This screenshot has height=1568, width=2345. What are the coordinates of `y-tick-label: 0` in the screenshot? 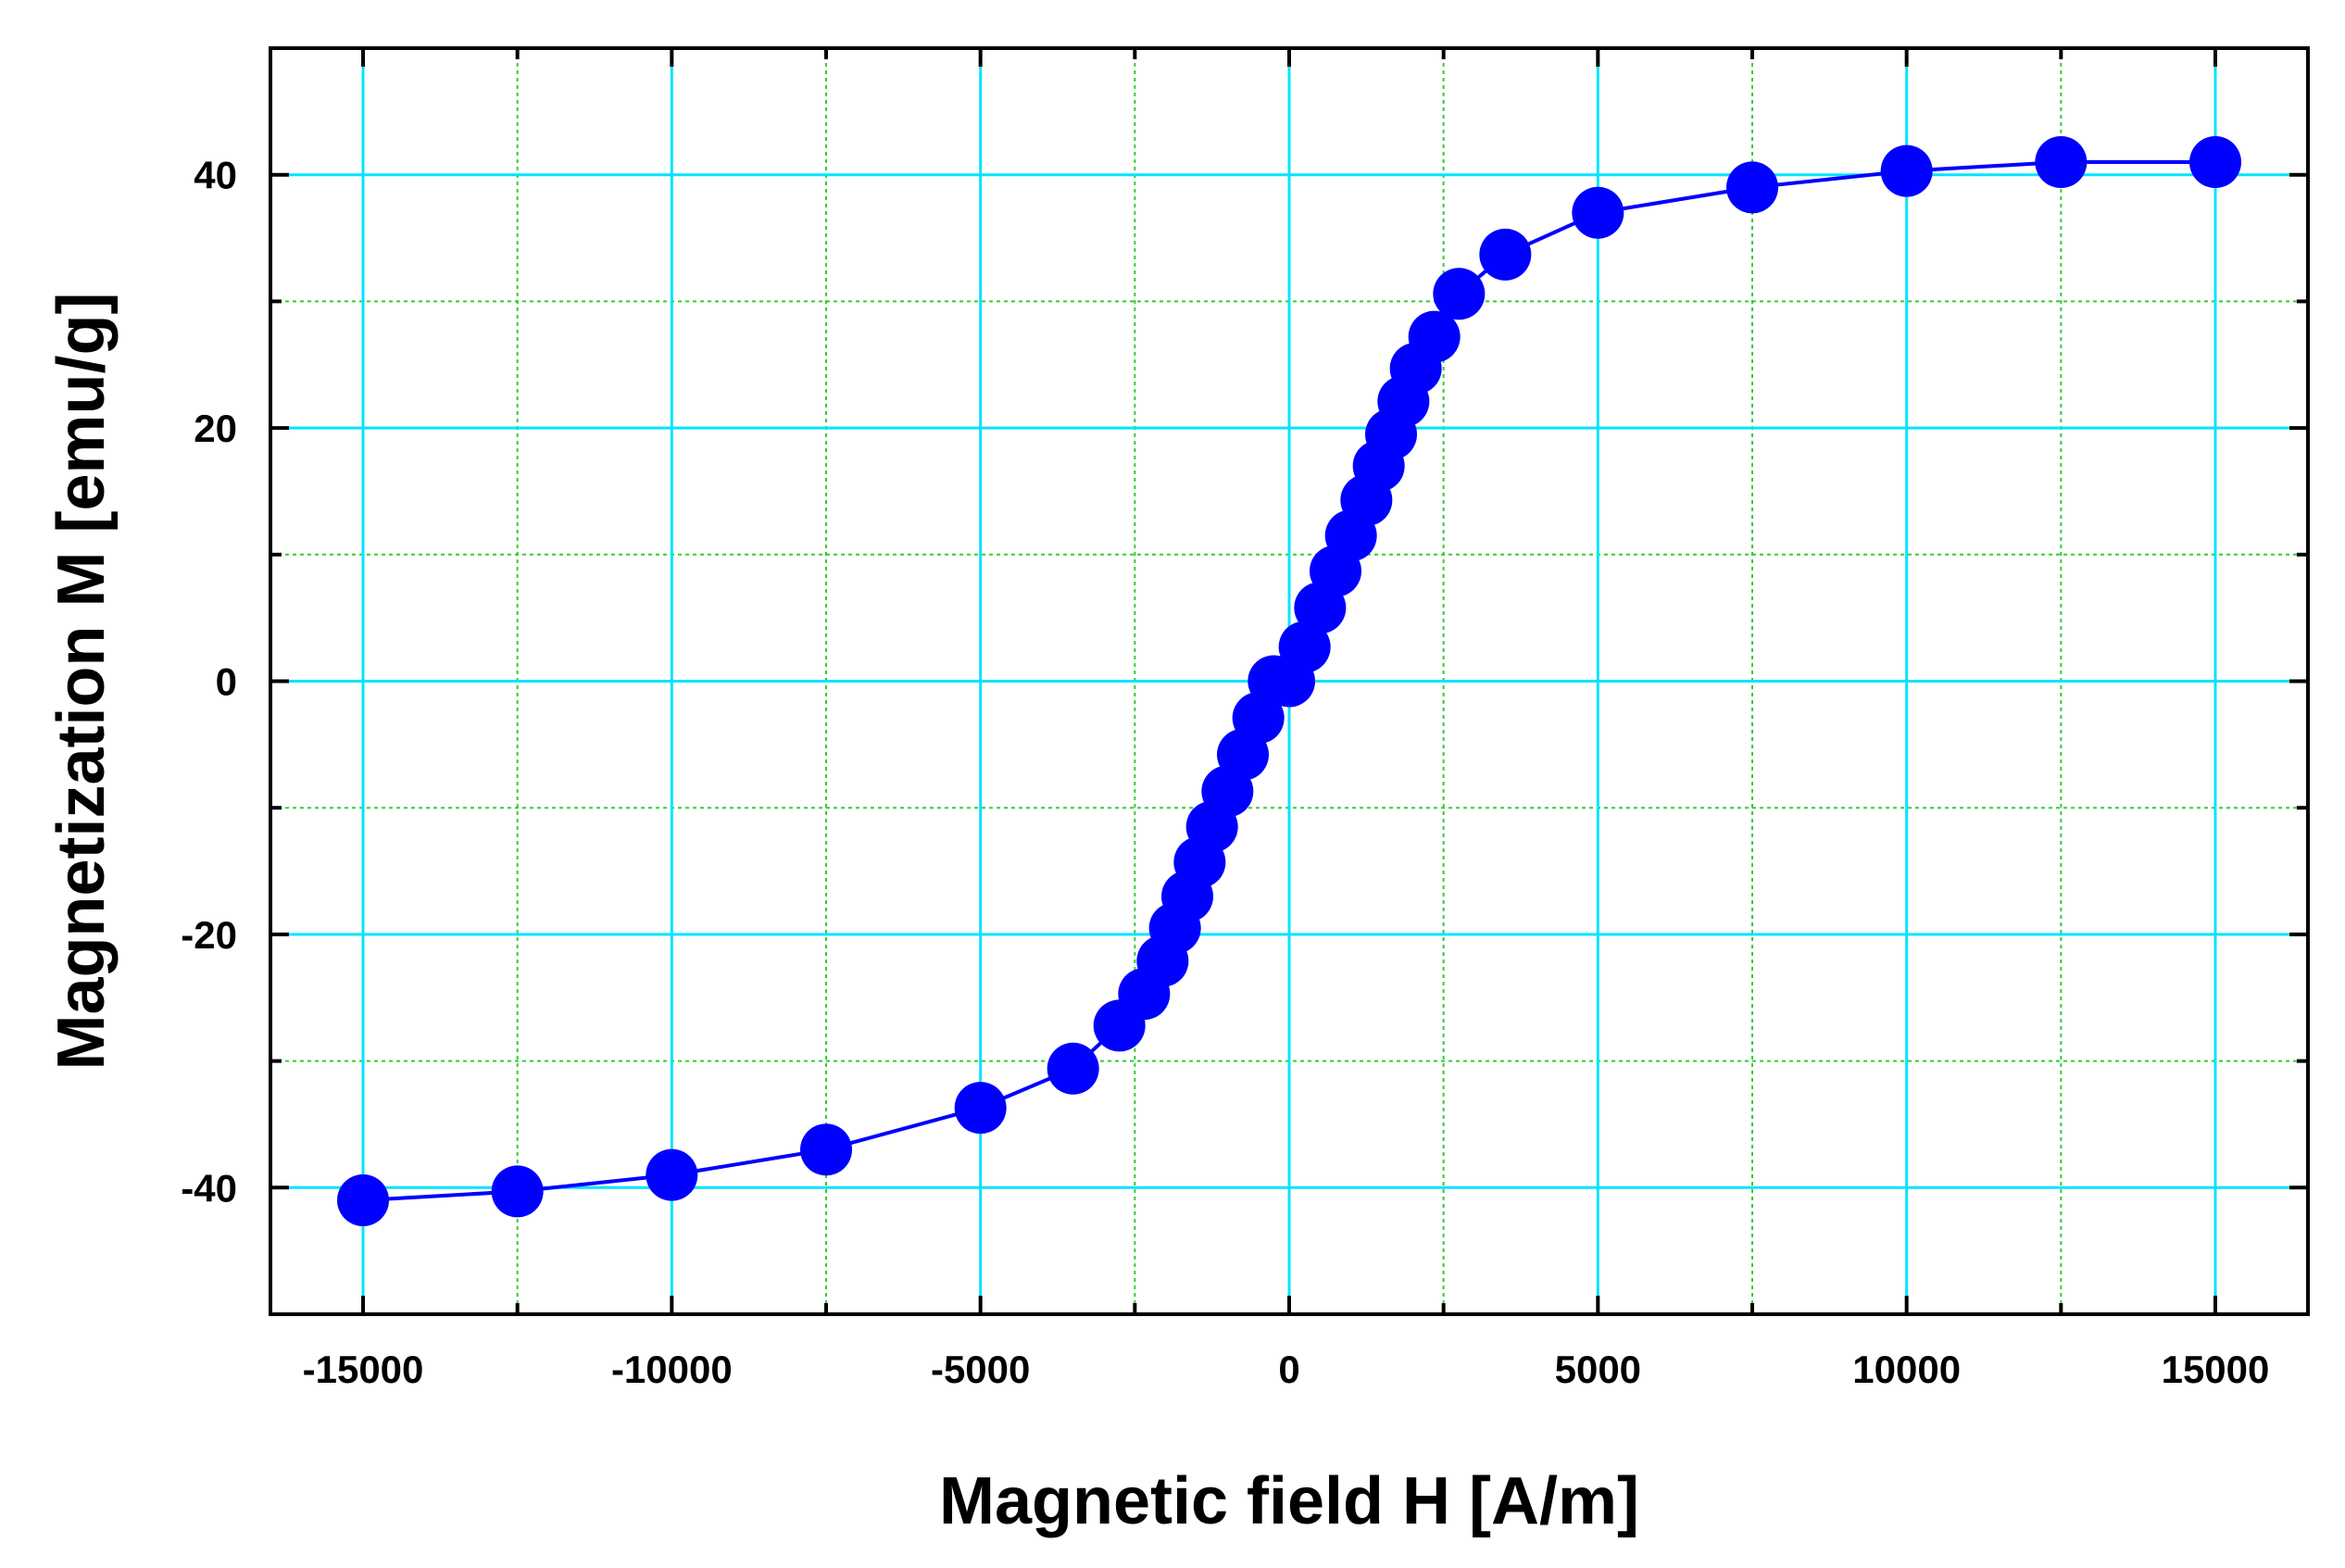 It's located at (226, 682).